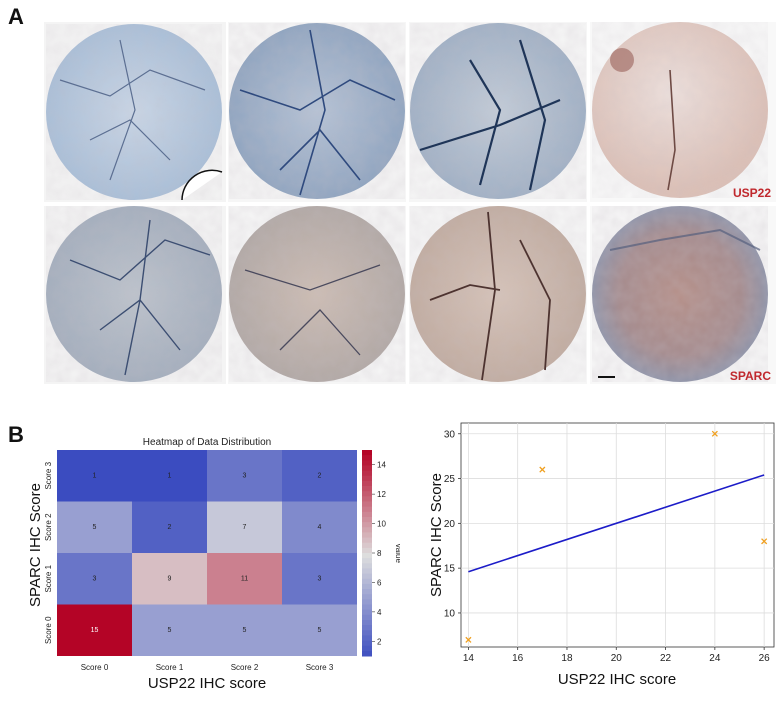 Image resolution: width=784 pixels, height=701 pixels. What do you see at coordinates (498, 111) in the screenshot?
I see `tissue-core-r1c3` at bounding box center [498, 111].